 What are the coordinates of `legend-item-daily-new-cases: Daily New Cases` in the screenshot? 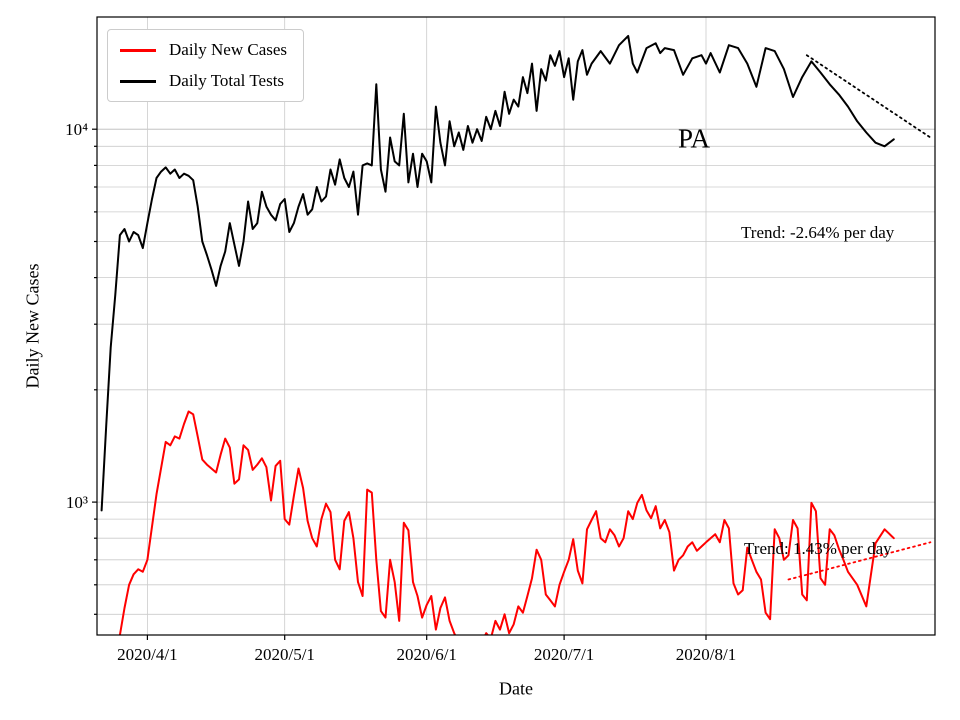 It's located at (203, 50).